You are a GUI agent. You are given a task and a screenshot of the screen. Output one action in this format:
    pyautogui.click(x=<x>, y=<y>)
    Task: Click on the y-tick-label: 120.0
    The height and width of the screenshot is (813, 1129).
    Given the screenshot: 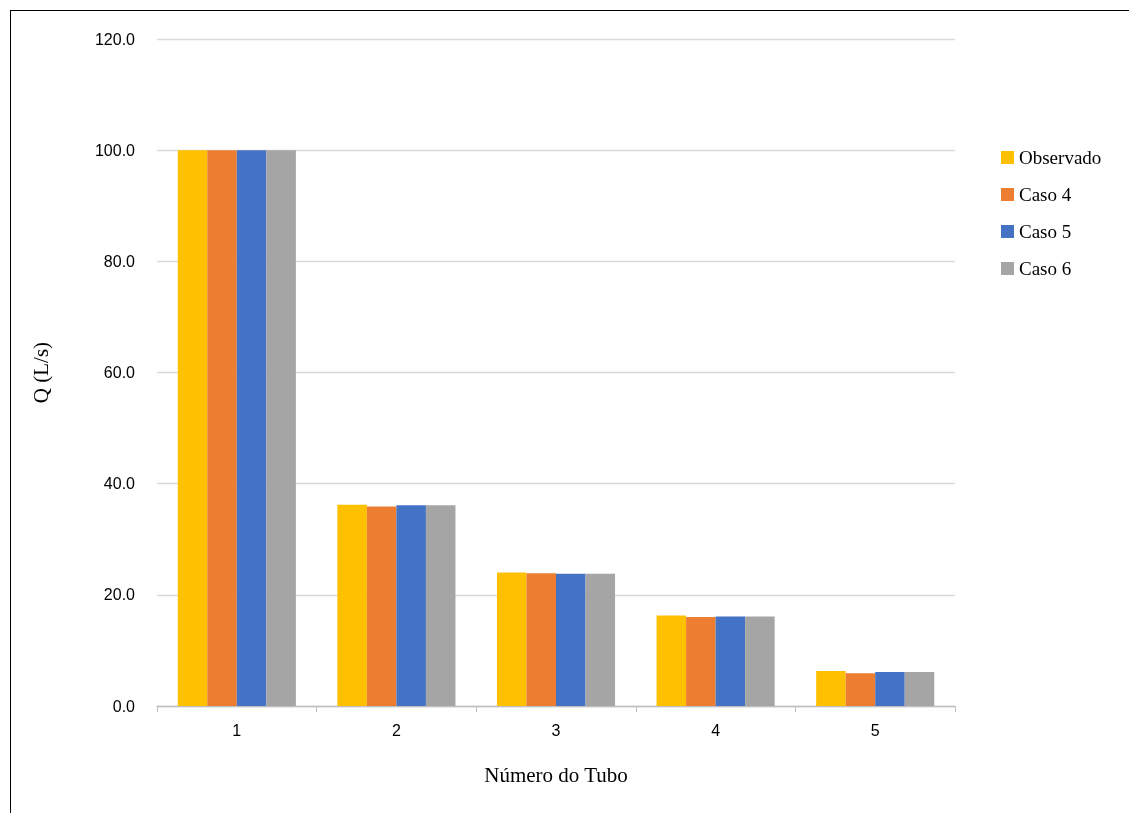 What is the action you would take?
    pyautogui.click(x=115, y=39)
    